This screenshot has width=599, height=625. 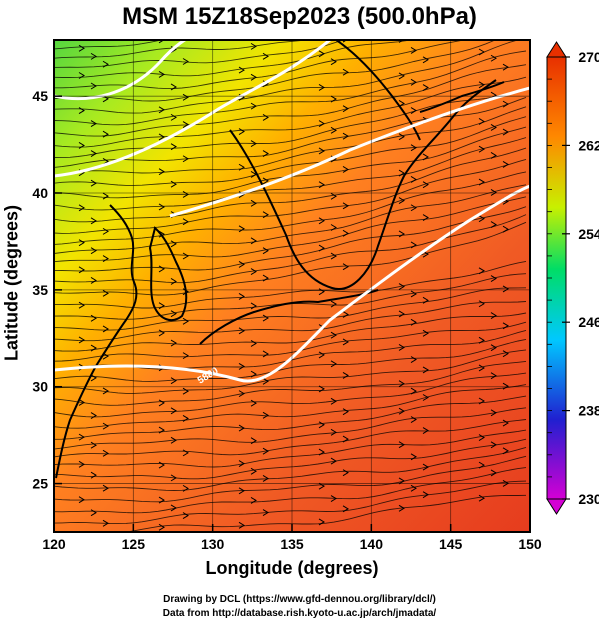 I want to click on colorbar-label: 254, so click(x=588, y=234).